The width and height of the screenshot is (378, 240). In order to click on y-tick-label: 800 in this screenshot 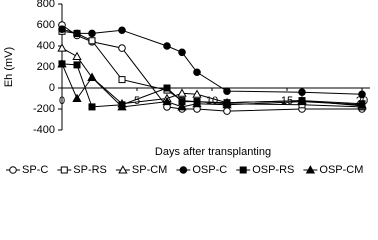, I will do `click(46, 5)`.